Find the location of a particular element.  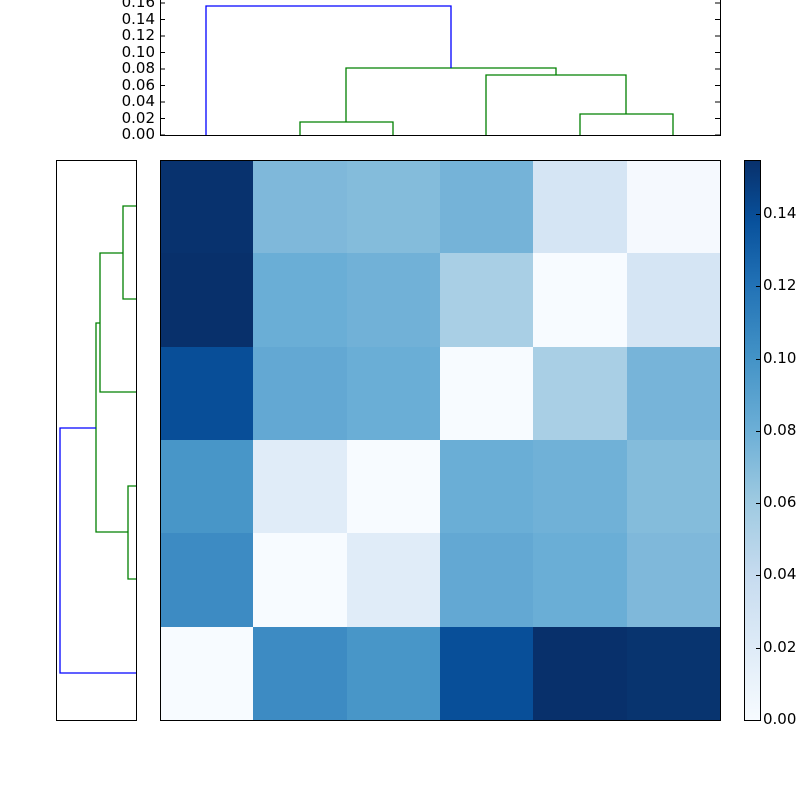

top-link-root is located at coordinates (328, 70).